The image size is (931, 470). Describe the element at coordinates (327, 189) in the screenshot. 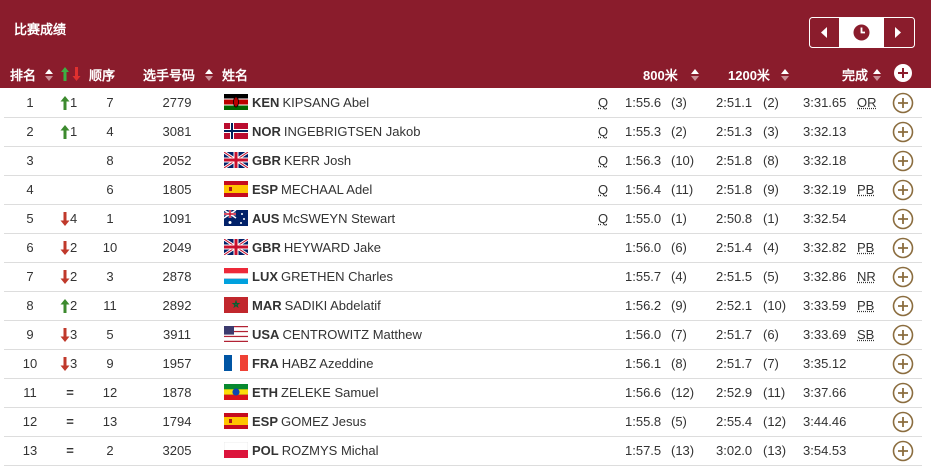

I see `athlete-name: MECHAAL Adel` at that location.